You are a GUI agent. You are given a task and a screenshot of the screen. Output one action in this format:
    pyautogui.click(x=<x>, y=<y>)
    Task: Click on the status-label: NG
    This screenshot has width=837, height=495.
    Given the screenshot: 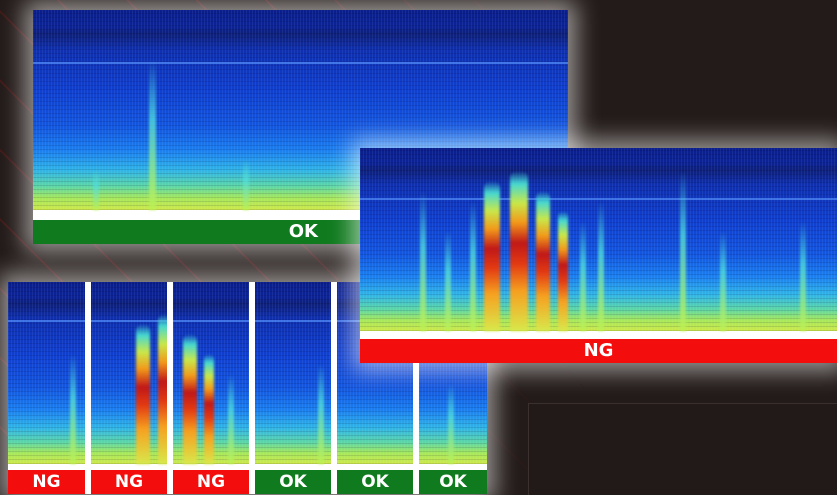 What is the action you would take?
    pyautogui.click(x=598, y=350)
    